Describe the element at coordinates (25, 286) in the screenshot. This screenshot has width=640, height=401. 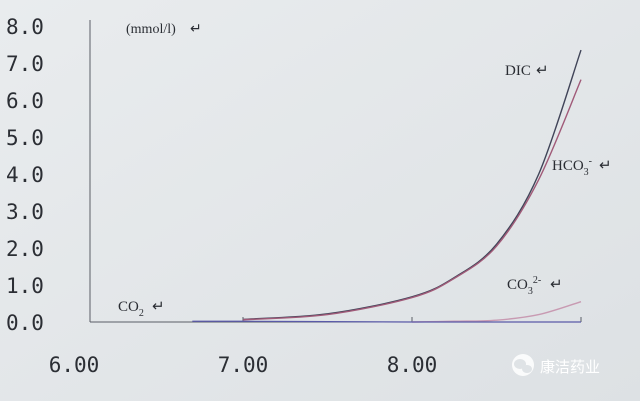
I see `y-tick-label: 1.0` at that location.